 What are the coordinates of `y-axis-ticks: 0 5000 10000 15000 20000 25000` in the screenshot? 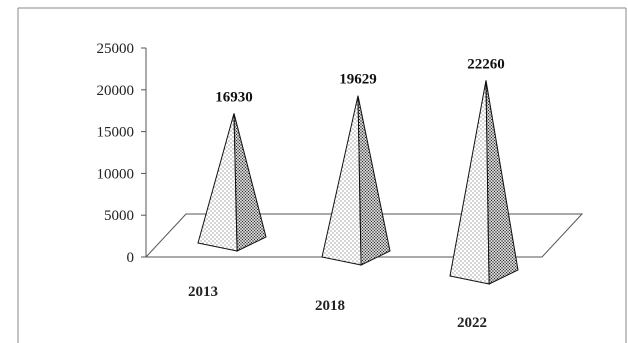 It's located at (121, 153).